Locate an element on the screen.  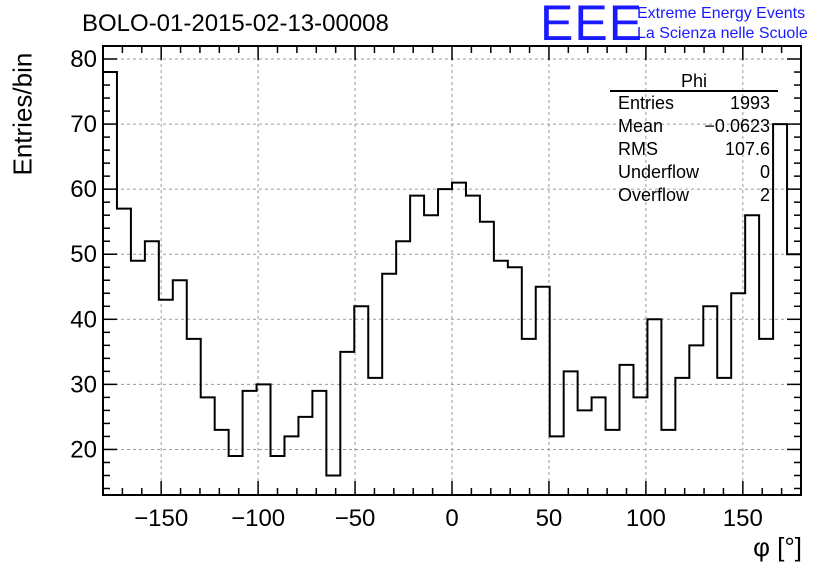
stats-row-mean: Mean −0.0623 is located at coordinates (694, 126).